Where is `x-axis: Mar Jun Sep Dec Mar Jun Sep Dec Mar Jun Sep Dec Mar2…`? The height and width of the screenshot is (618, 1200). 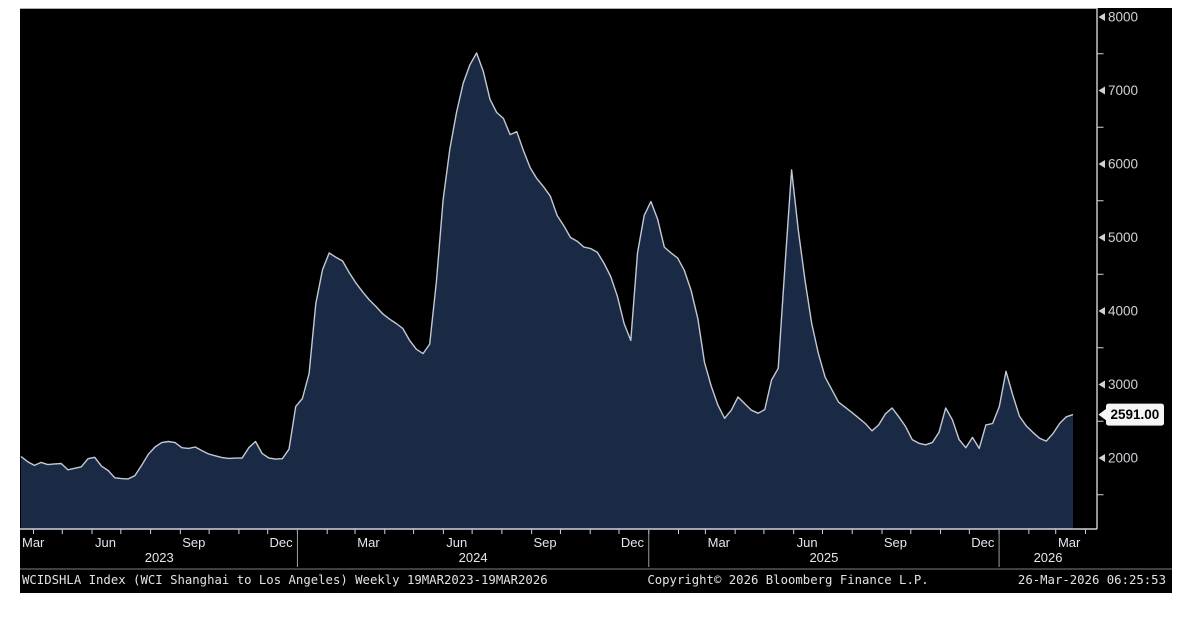
x-axis: Mar Jun Sep Dec Mar Jun Sep Dec Mar Jun Sep Dec Mar2… is located at coordinates (554, 548).